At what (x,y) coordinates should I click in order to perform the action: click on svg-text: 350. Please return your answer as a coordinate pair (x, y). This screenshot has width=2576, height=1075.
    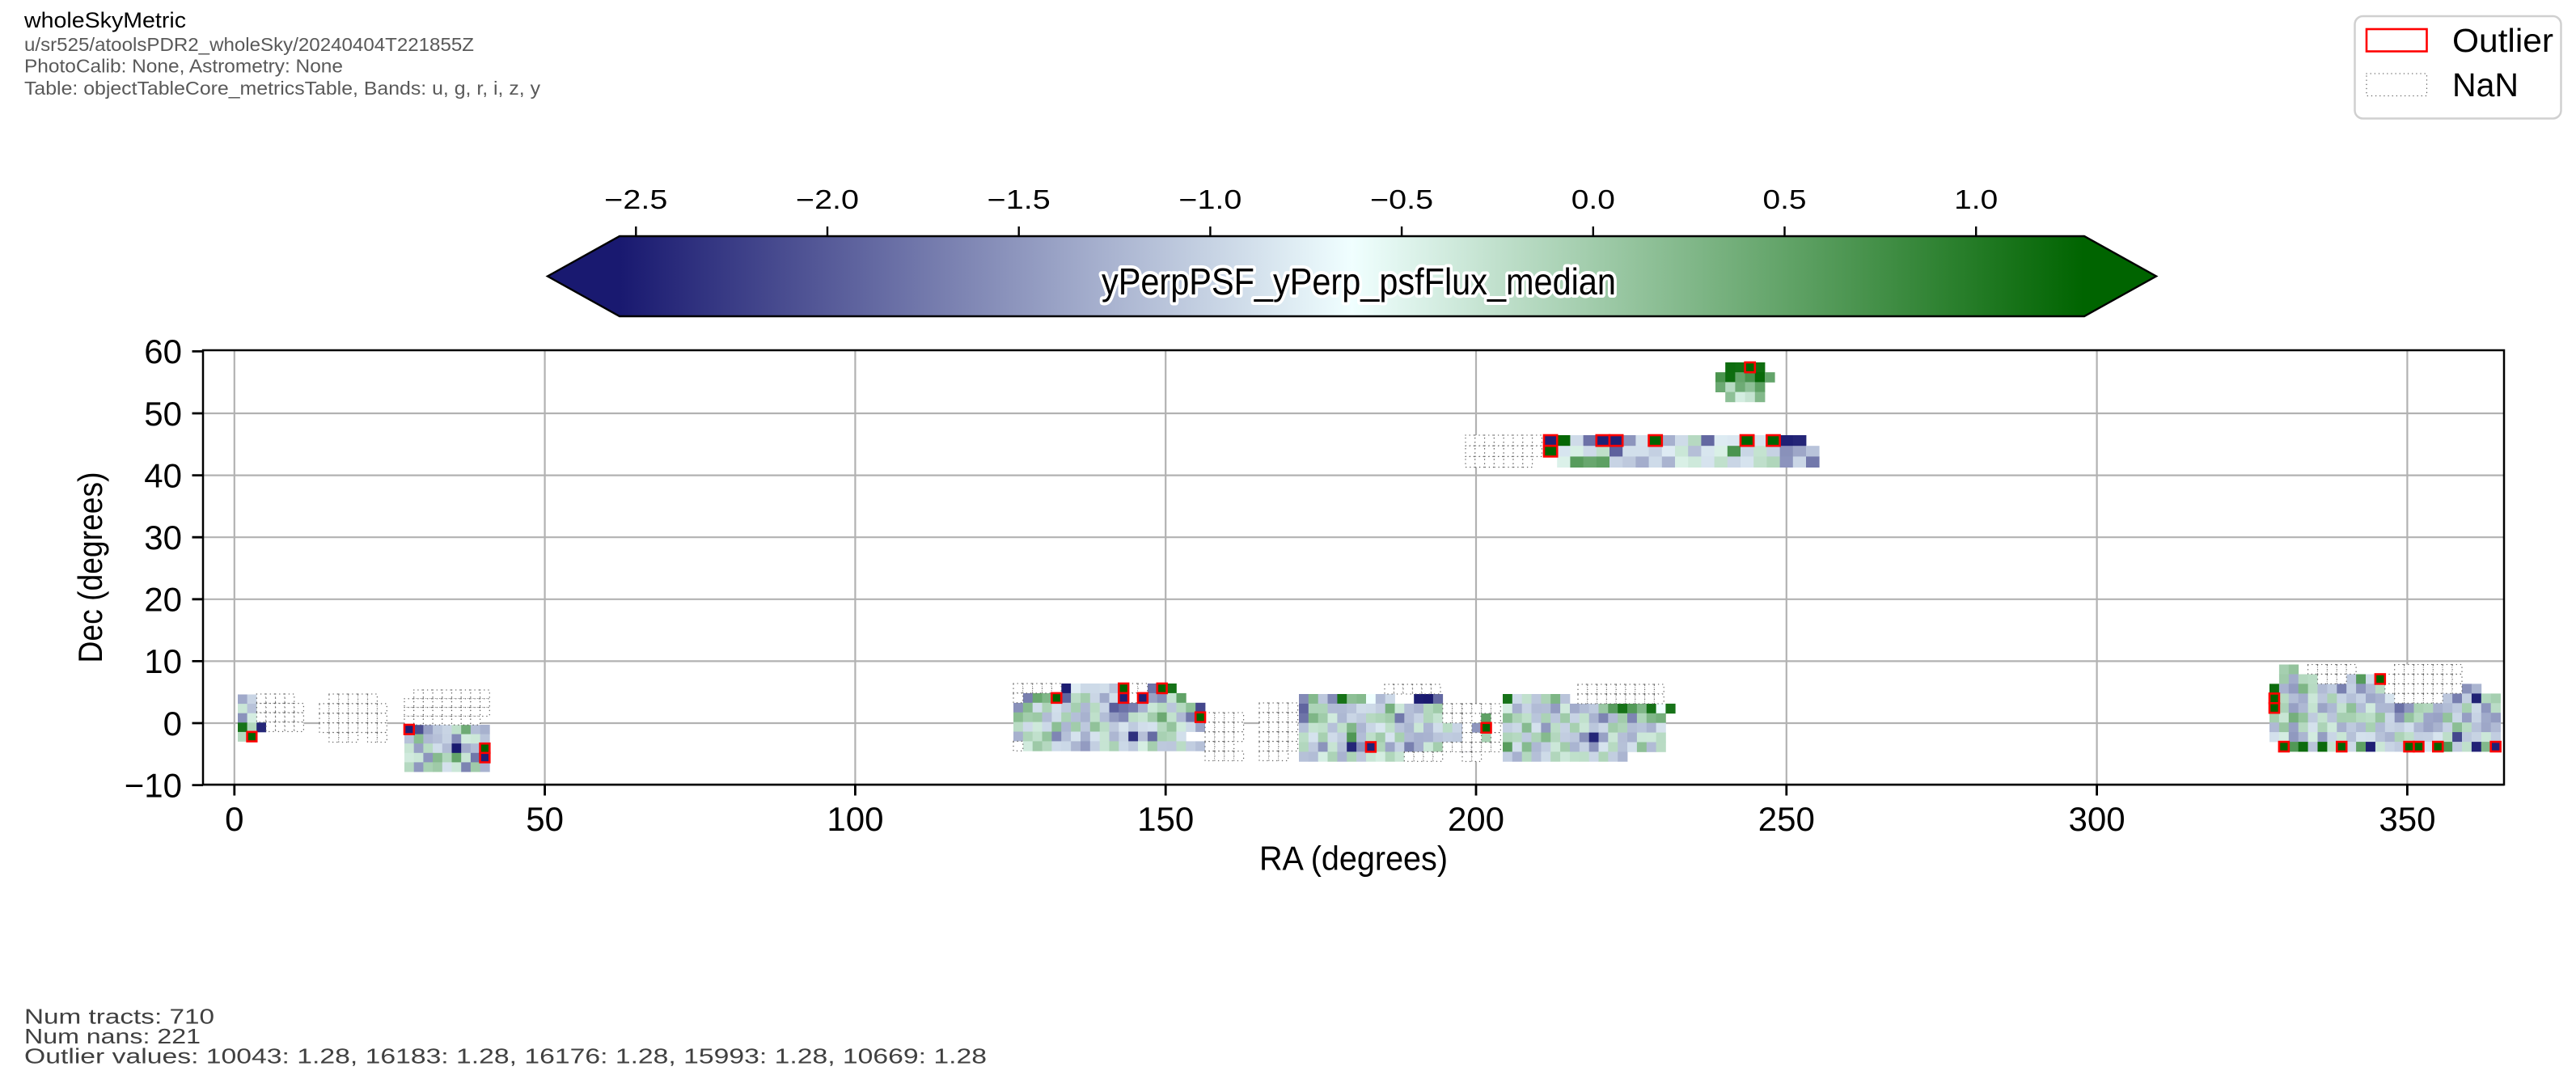
    Looking at the image, I should click on (2407, 819).